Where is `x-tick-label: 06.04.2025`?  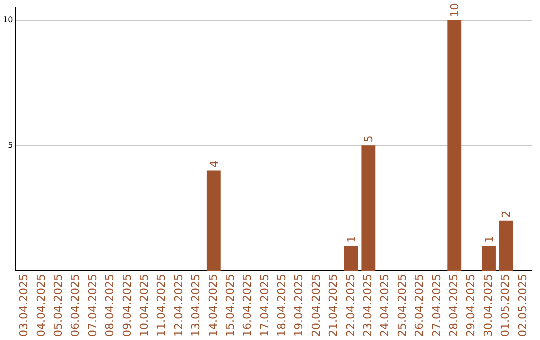 x-tick-label: 06.04.2025 is located at coordinates (75, 306).